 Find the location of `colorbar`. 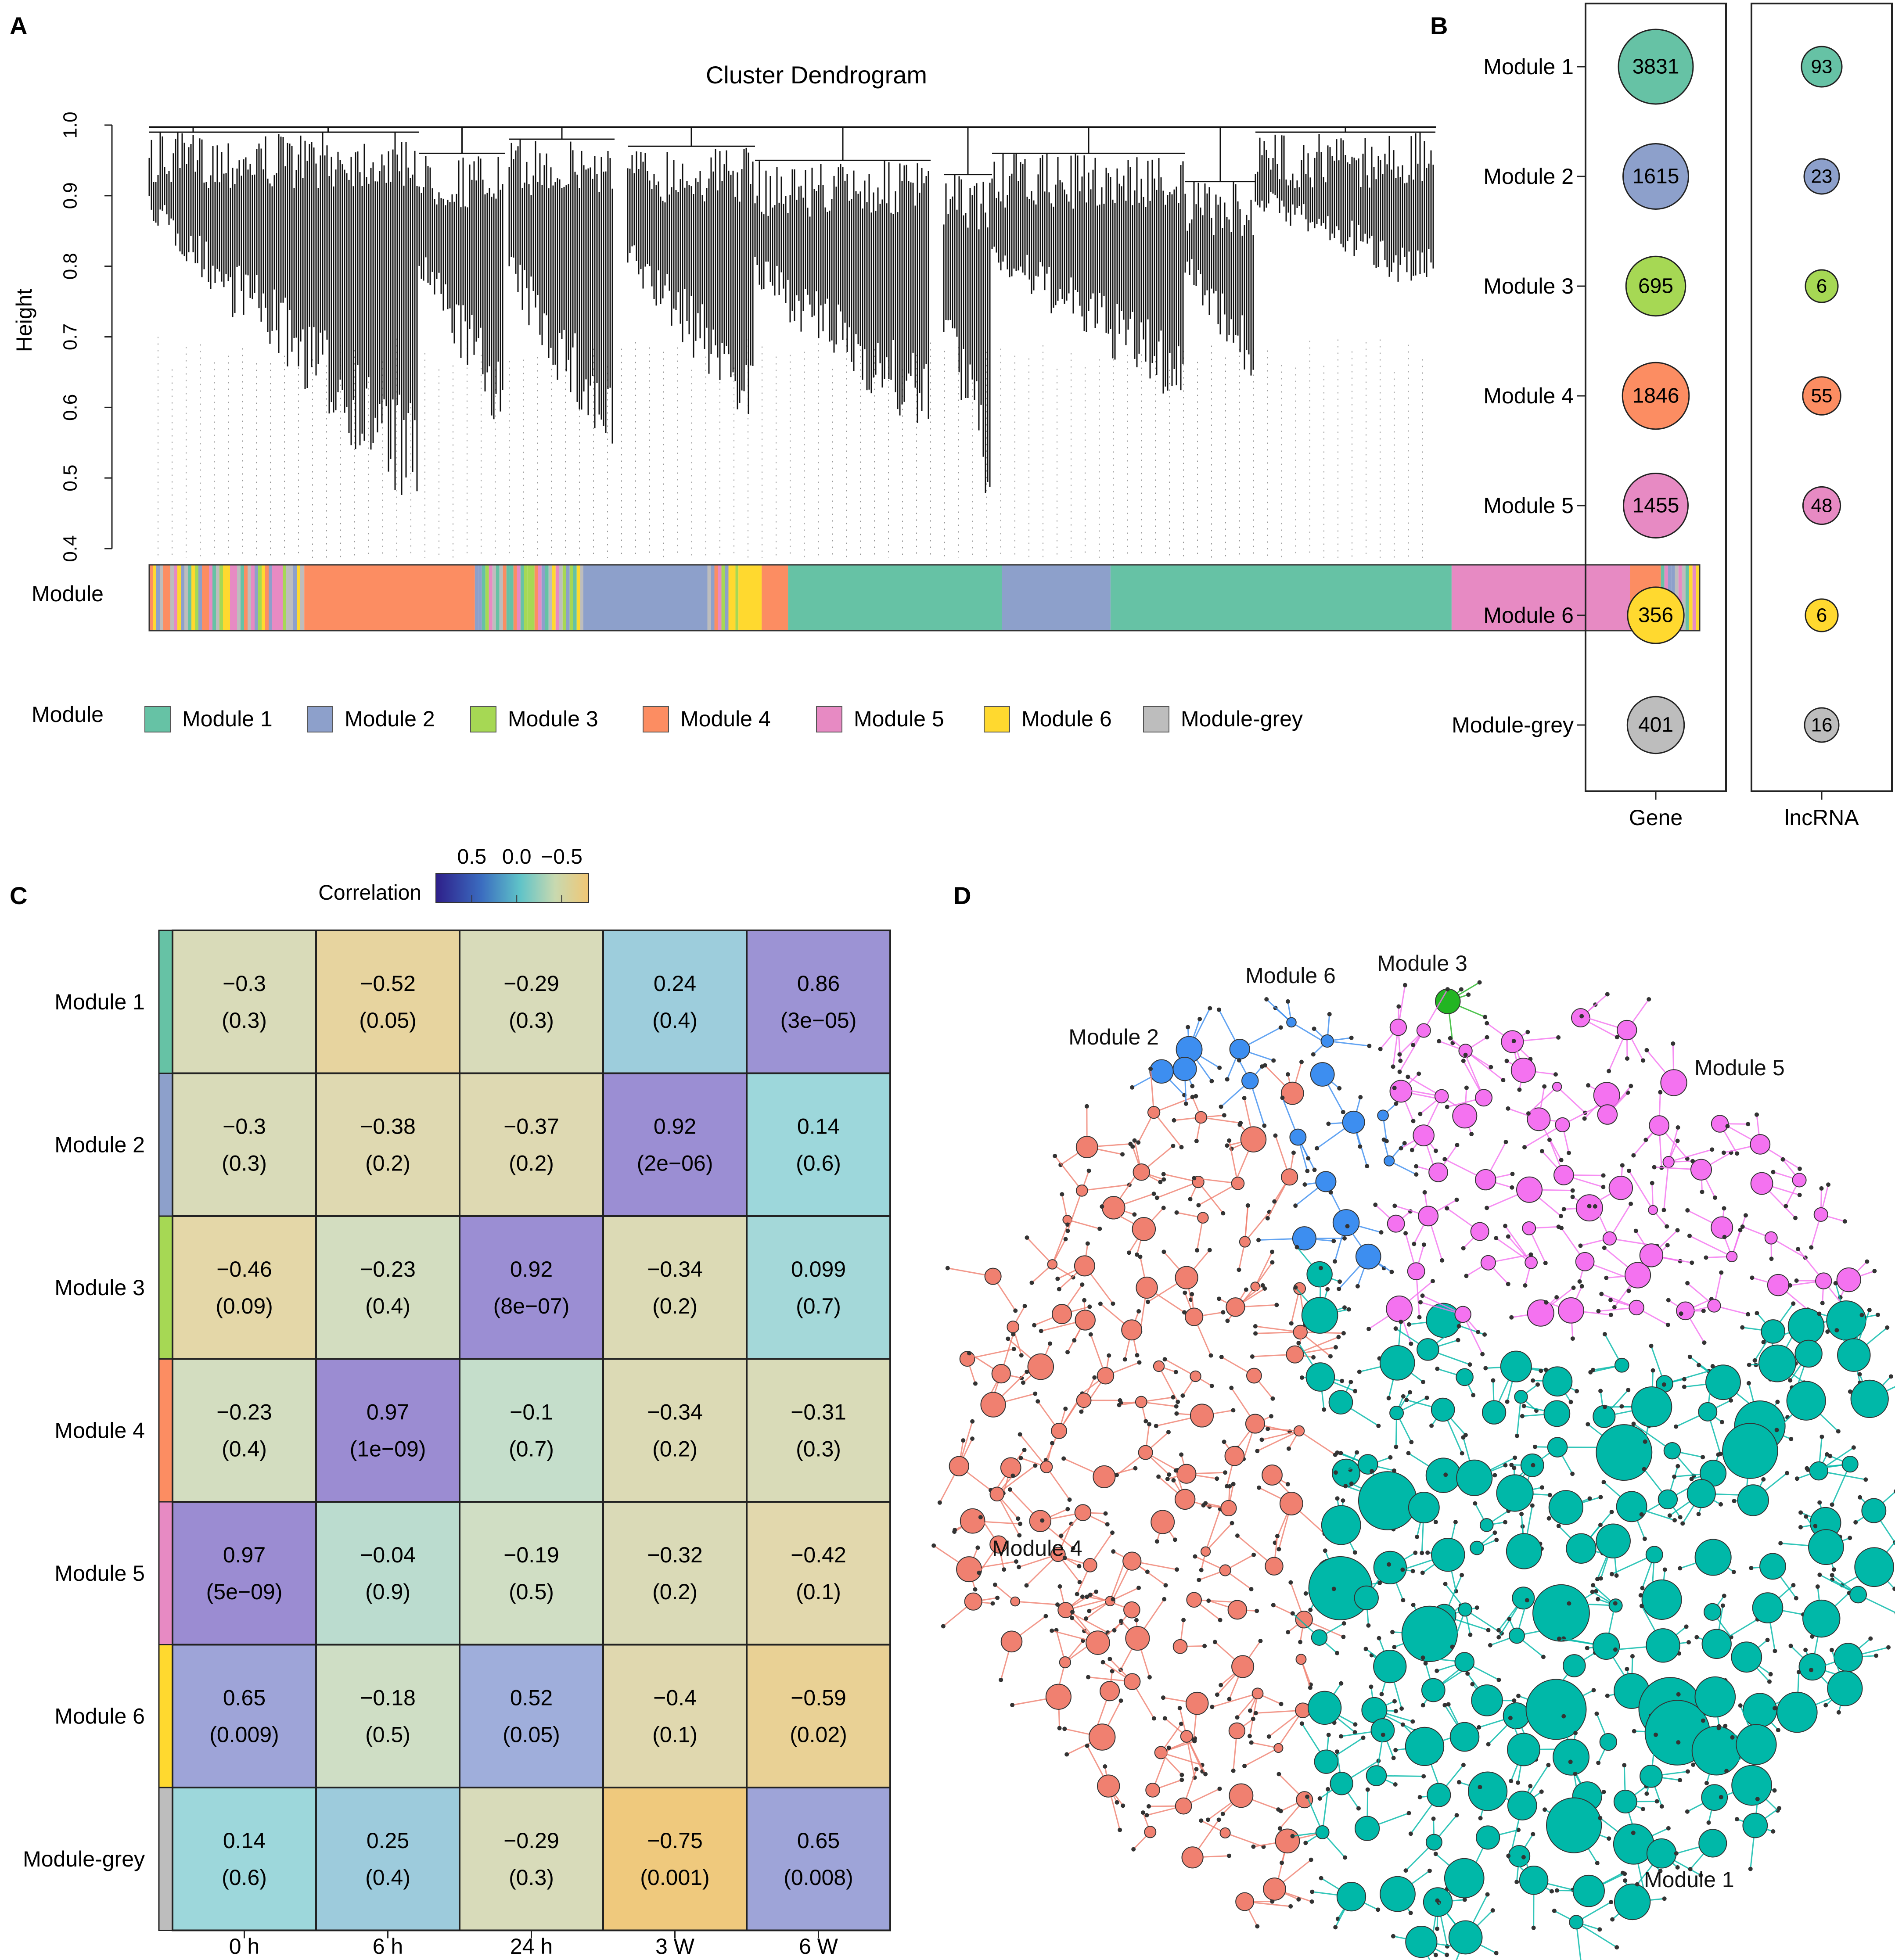

colorbar is located at coordinates (512, 888).